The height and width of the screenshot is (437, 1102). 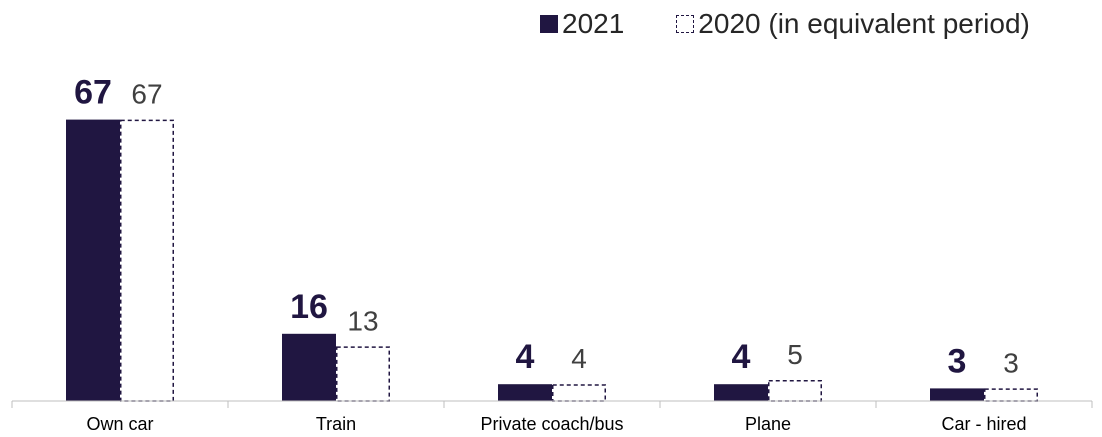 I want to click on chart-legend: 2021 2020 (in equivalent period), so click(x=785, y=24).